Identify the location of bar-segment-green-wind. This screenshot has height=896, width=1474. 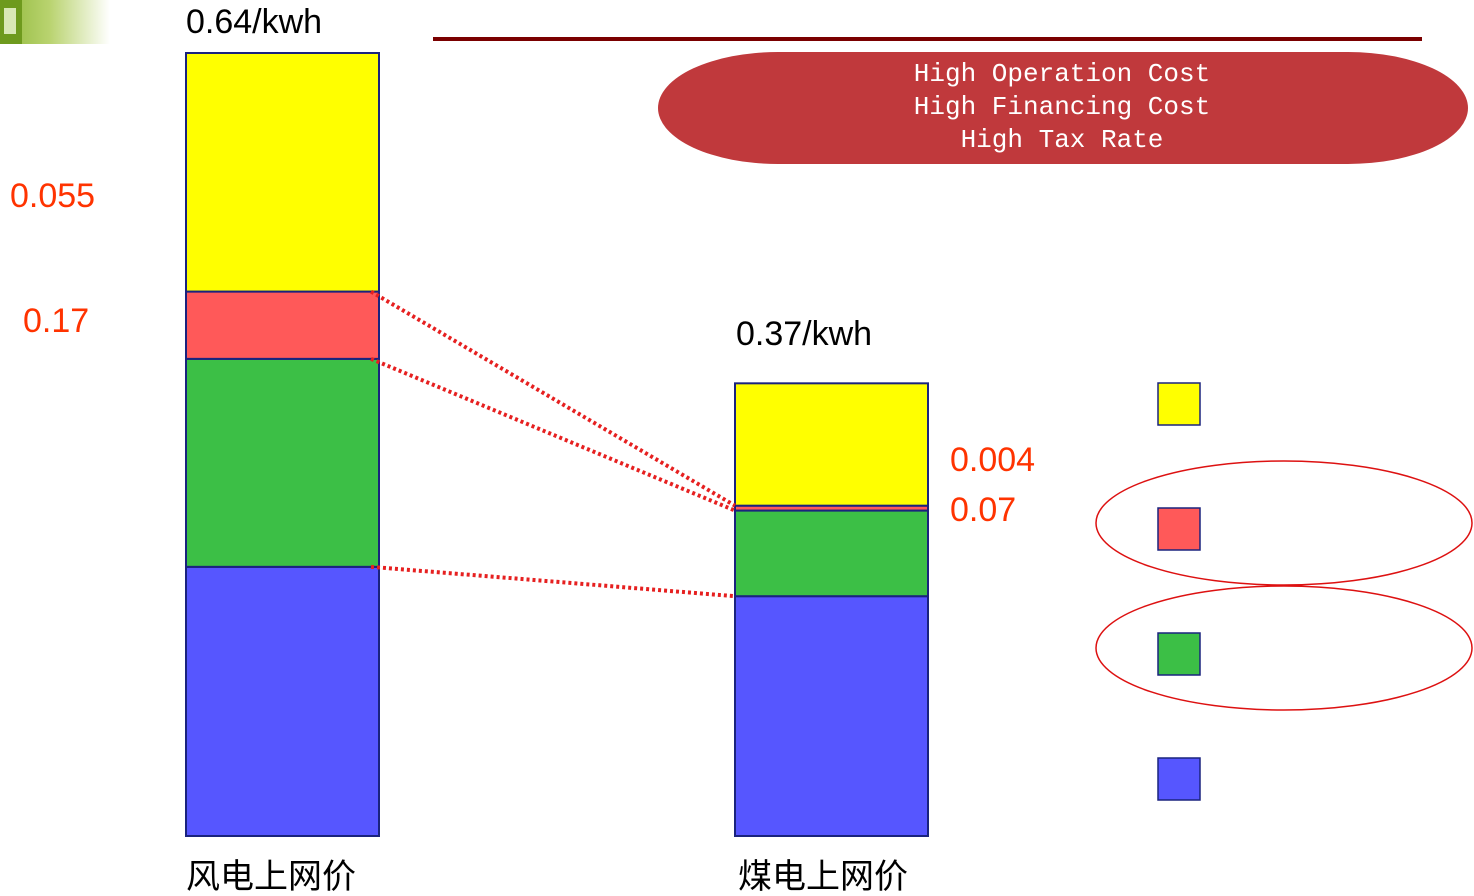
(282, 462).